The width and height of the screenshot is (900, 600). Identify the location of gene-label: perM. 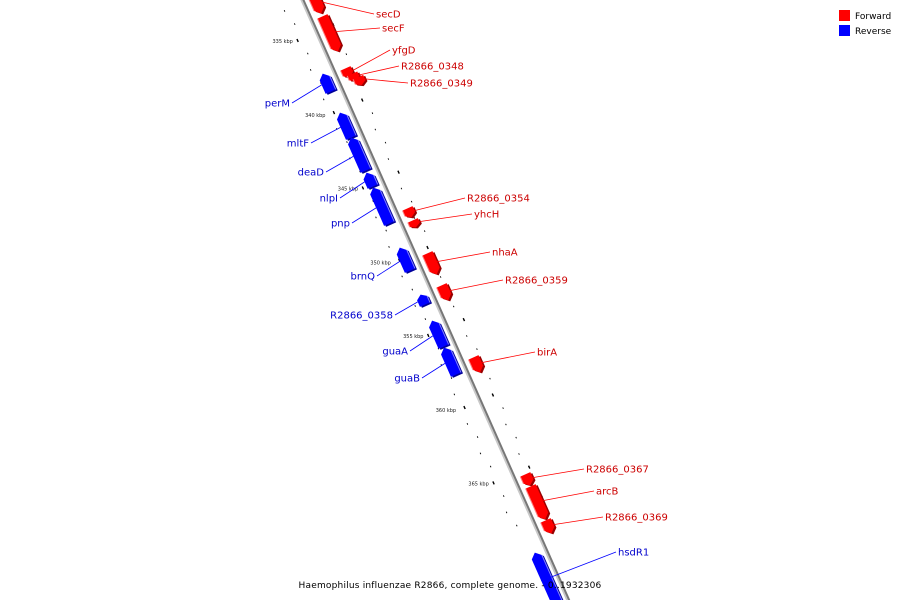
(277, 104).